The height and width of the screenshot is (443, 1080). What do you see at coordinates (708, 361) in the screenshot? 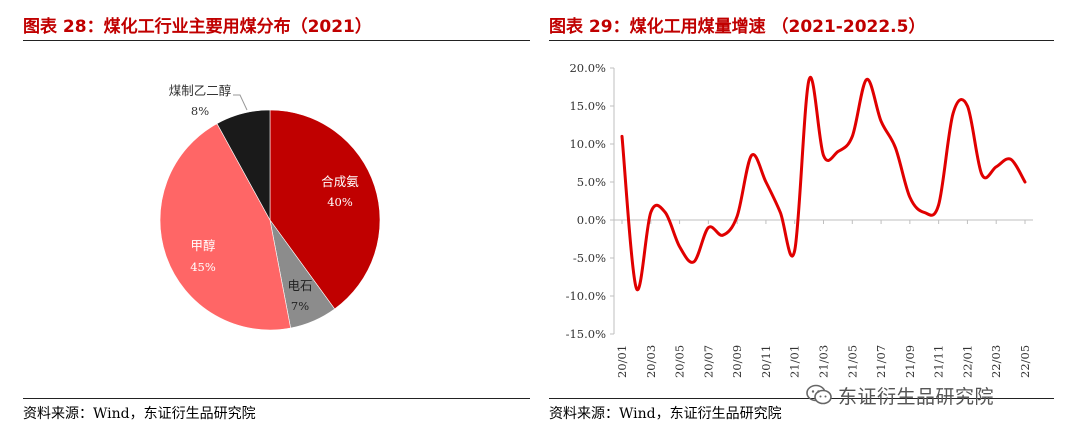
I see `x-tick-label: 20/07` at bounding box center [708, 361].